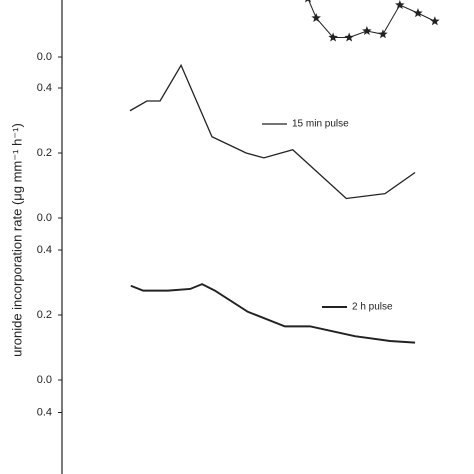 The width and height of the screenshot is (474, 474). What do you see at coordinates (16, 240) in the screenshot?
I see `y-axis-label: uronide incorporation rate (μg mm⁻¹ h⁻¹)` at bounding box center [16, 240].